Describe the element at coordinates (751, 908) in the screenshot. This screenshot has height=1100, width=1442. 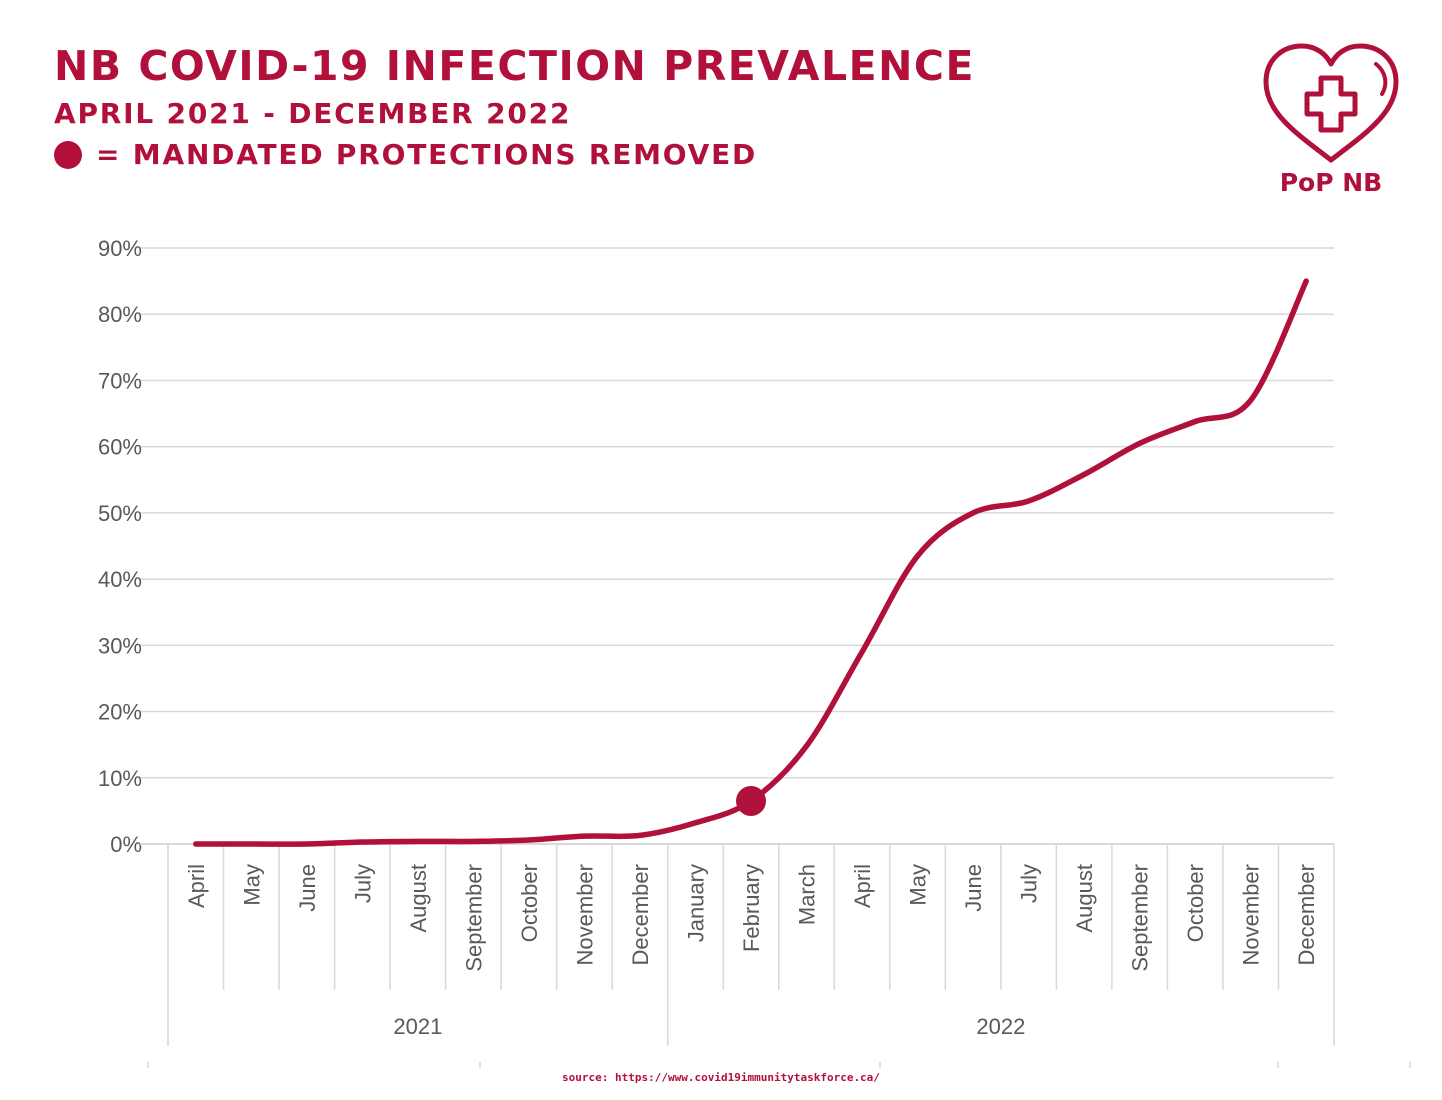
I see `x-tick-label: February` at that location.